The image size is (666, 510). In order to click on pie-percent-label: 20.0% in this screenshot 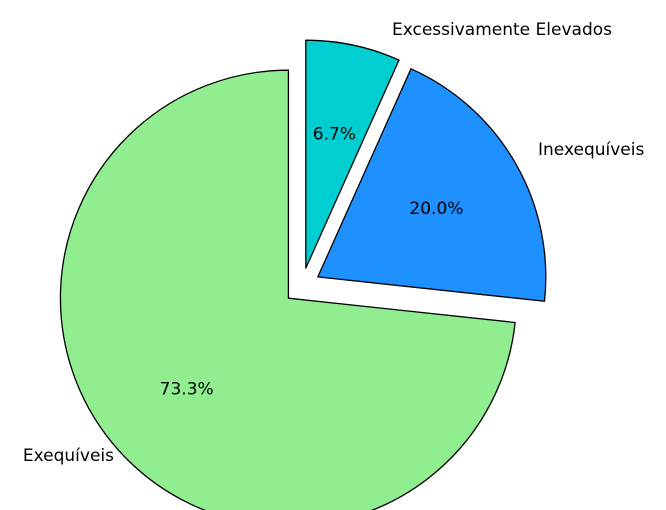, I will do `click(436, 209)`.